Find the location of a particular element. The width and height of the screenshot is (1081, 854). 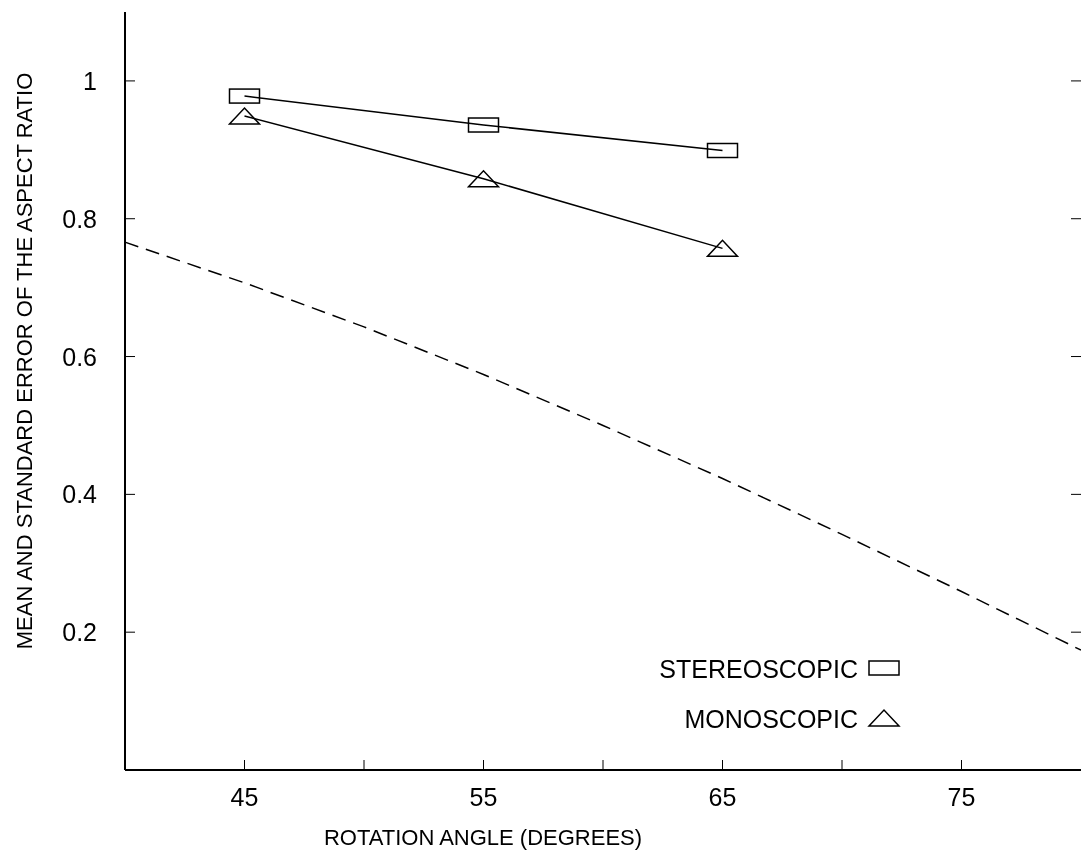

x-tick-label: 45 is located at coordinates (244, 797).